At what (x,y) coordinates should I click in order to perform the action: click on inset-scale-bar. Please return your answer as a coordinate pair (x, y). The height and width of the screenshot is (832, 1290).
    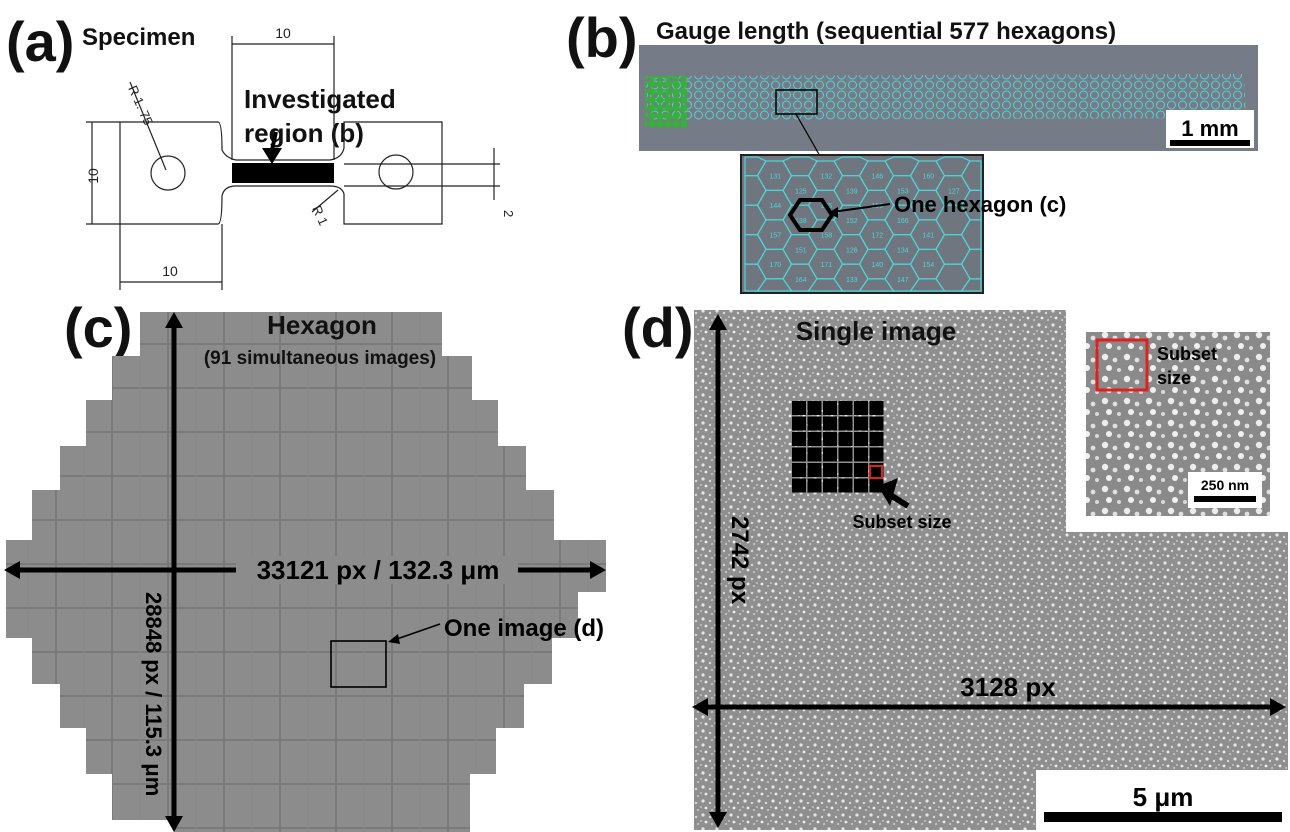
    Looking at the image, I should click on (1225, 499).